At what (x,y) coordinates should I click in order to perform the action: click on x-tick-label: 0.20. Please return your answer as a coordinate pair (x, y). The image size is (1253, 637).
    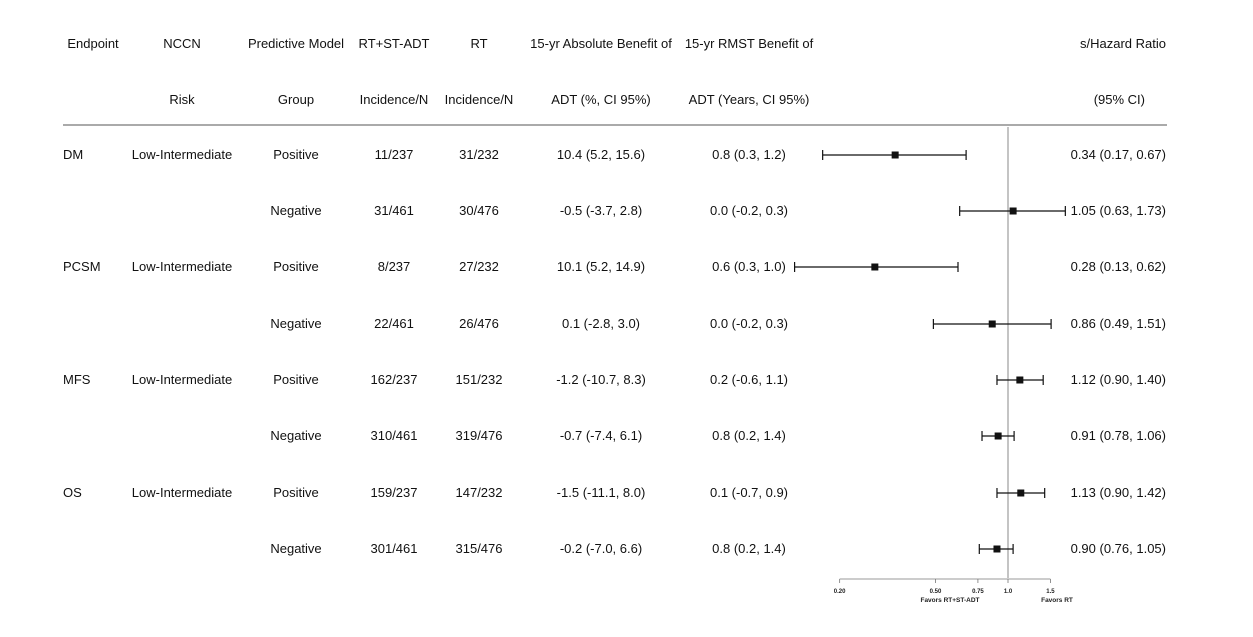
    Looking at the image, I should click on (840, 592).